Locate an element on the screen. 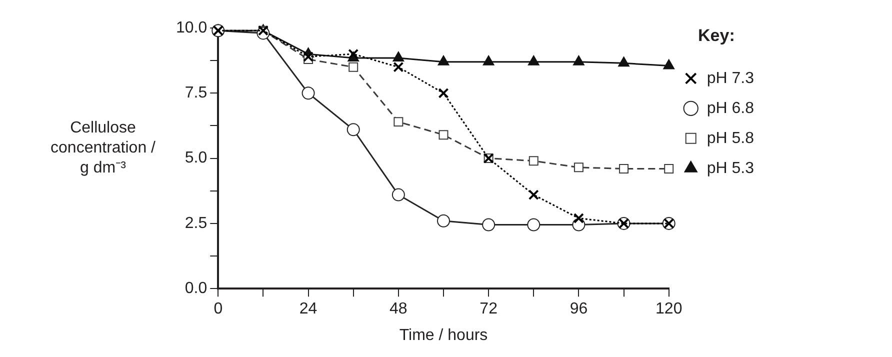 This screenshot has height=357, width=892. y-tick-label: 10.0 is located at coordinates (192, 27).